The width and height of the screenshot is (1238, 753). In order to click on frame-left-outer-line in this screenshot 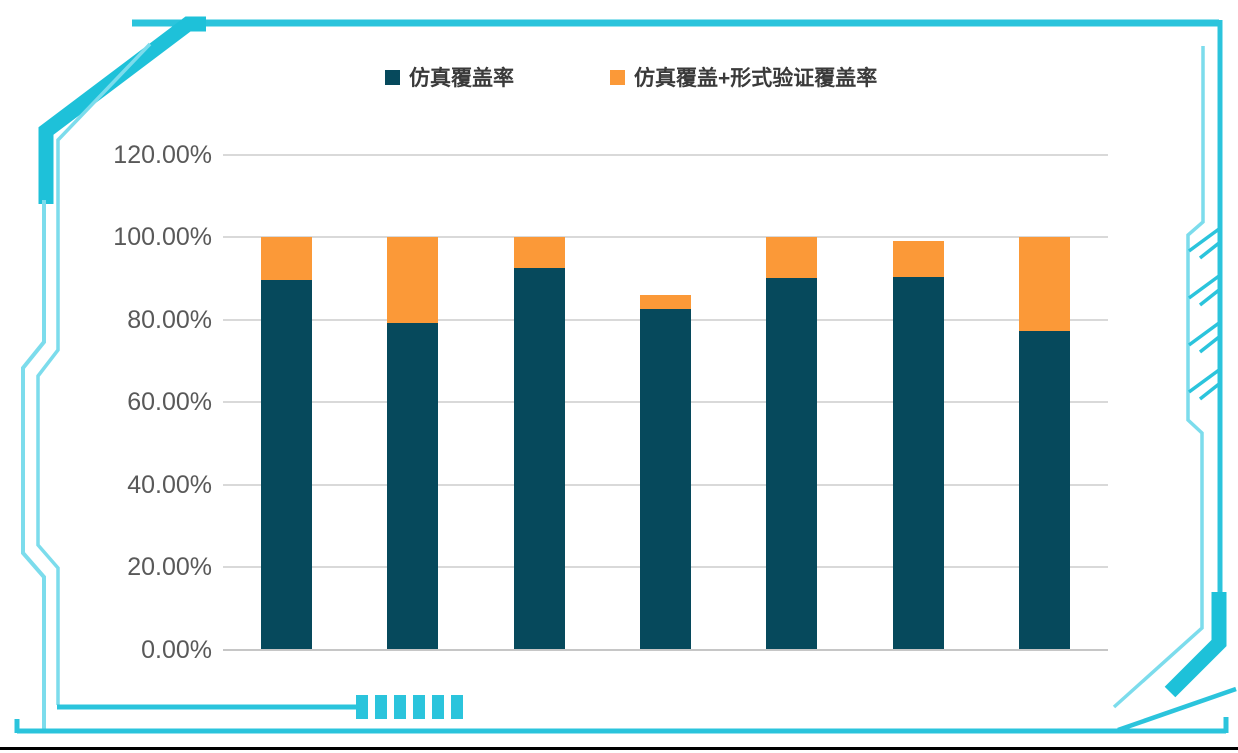, I will do `click(33, 464)`.